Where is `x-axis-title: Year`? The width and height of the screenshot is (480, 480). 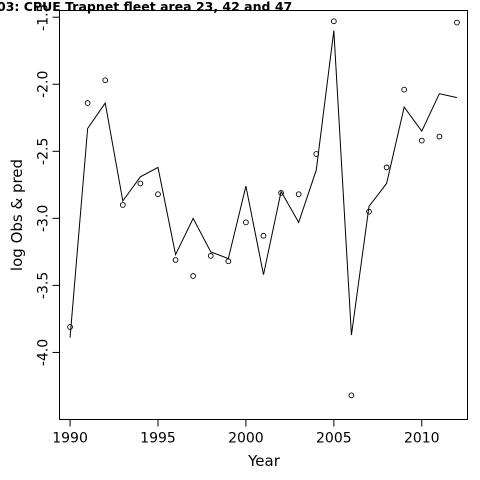 x-axis-title: Year is located at coordinates (264, 461).